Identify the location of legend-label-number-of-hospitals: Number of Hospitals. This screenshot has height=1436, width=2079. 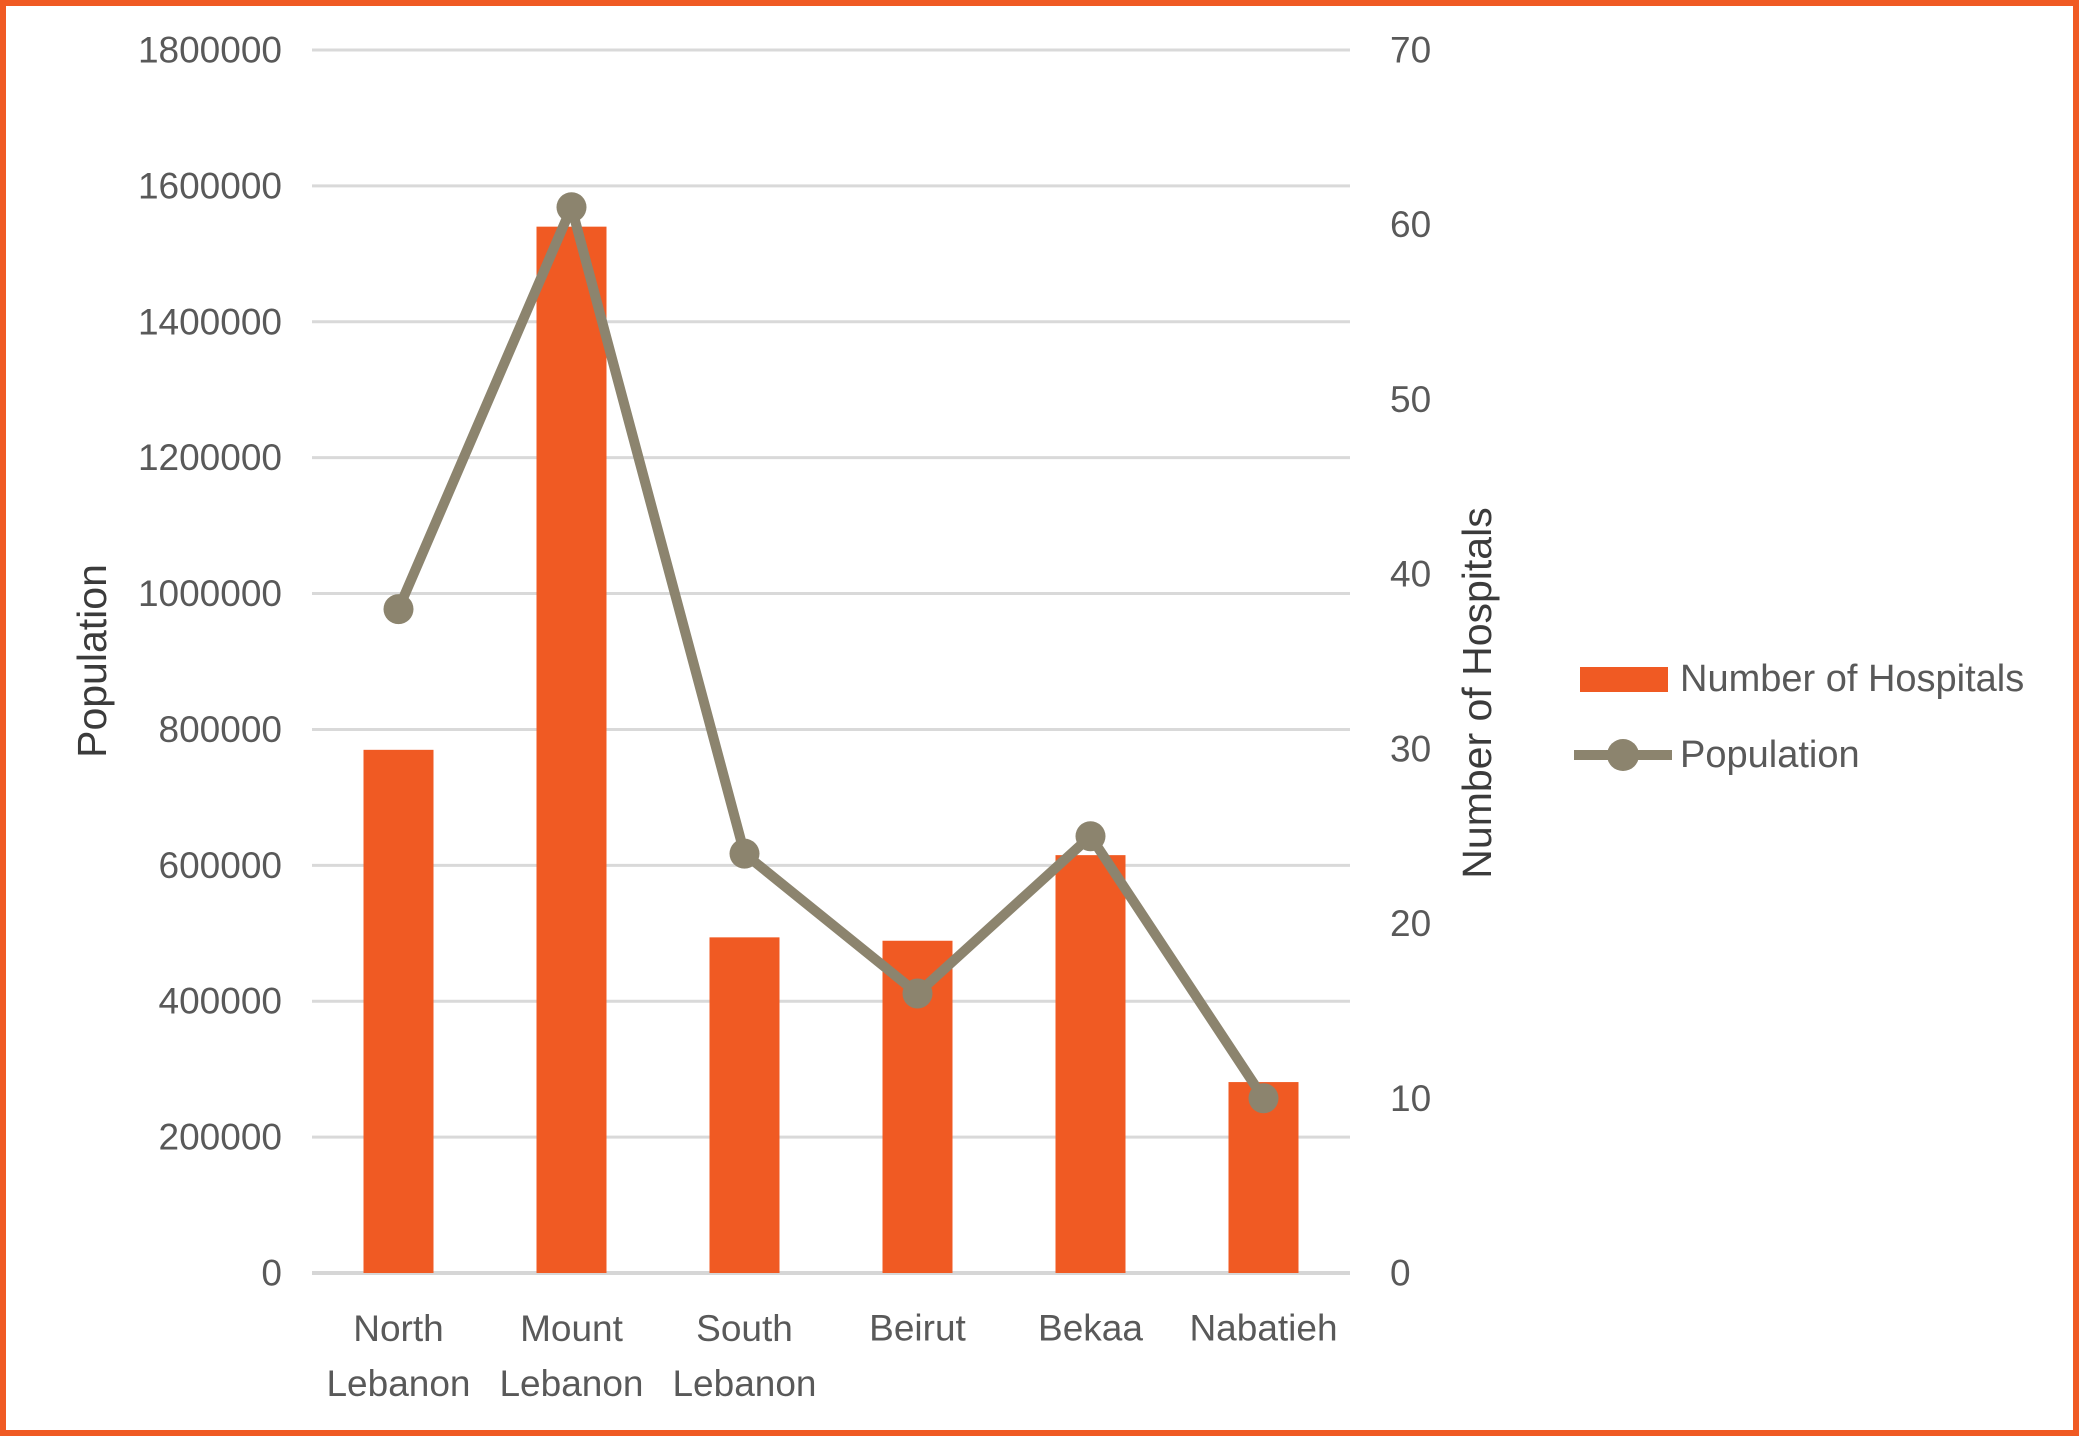
(1852, 679).